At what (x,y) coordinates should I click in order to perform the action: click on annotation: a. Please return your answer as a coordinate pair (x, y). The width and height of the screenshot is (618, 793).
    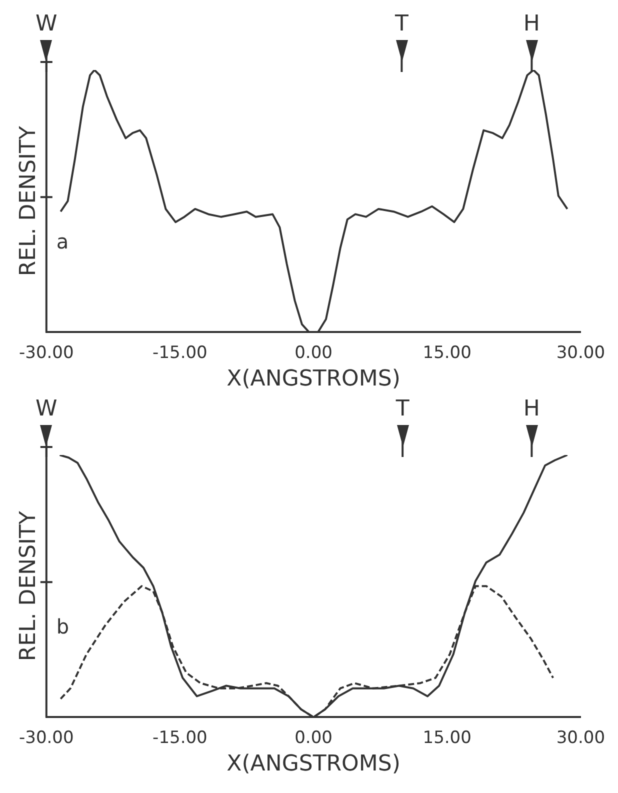
    Looking at the image, I should click on (62, 242).